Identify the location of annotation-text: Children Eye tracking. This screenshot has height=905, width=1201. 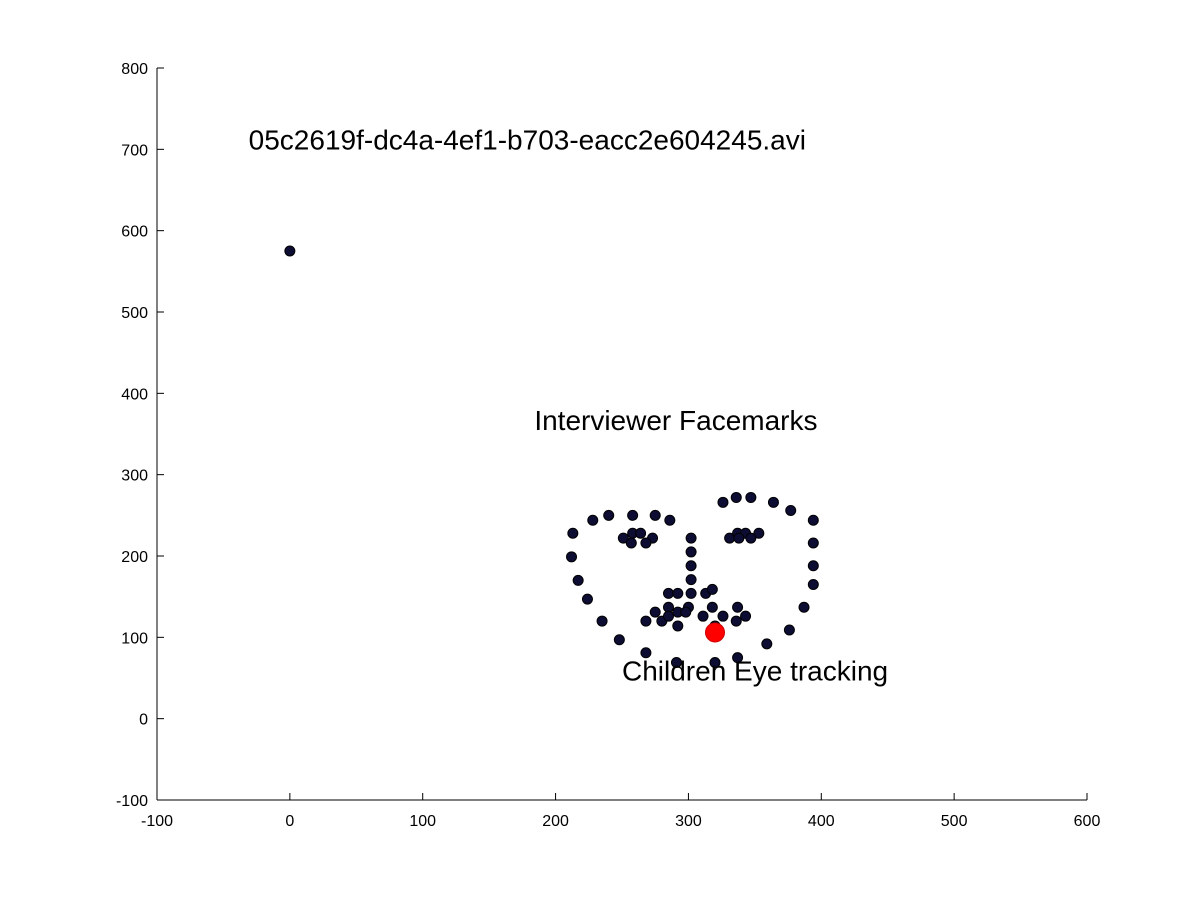
(755, 670).